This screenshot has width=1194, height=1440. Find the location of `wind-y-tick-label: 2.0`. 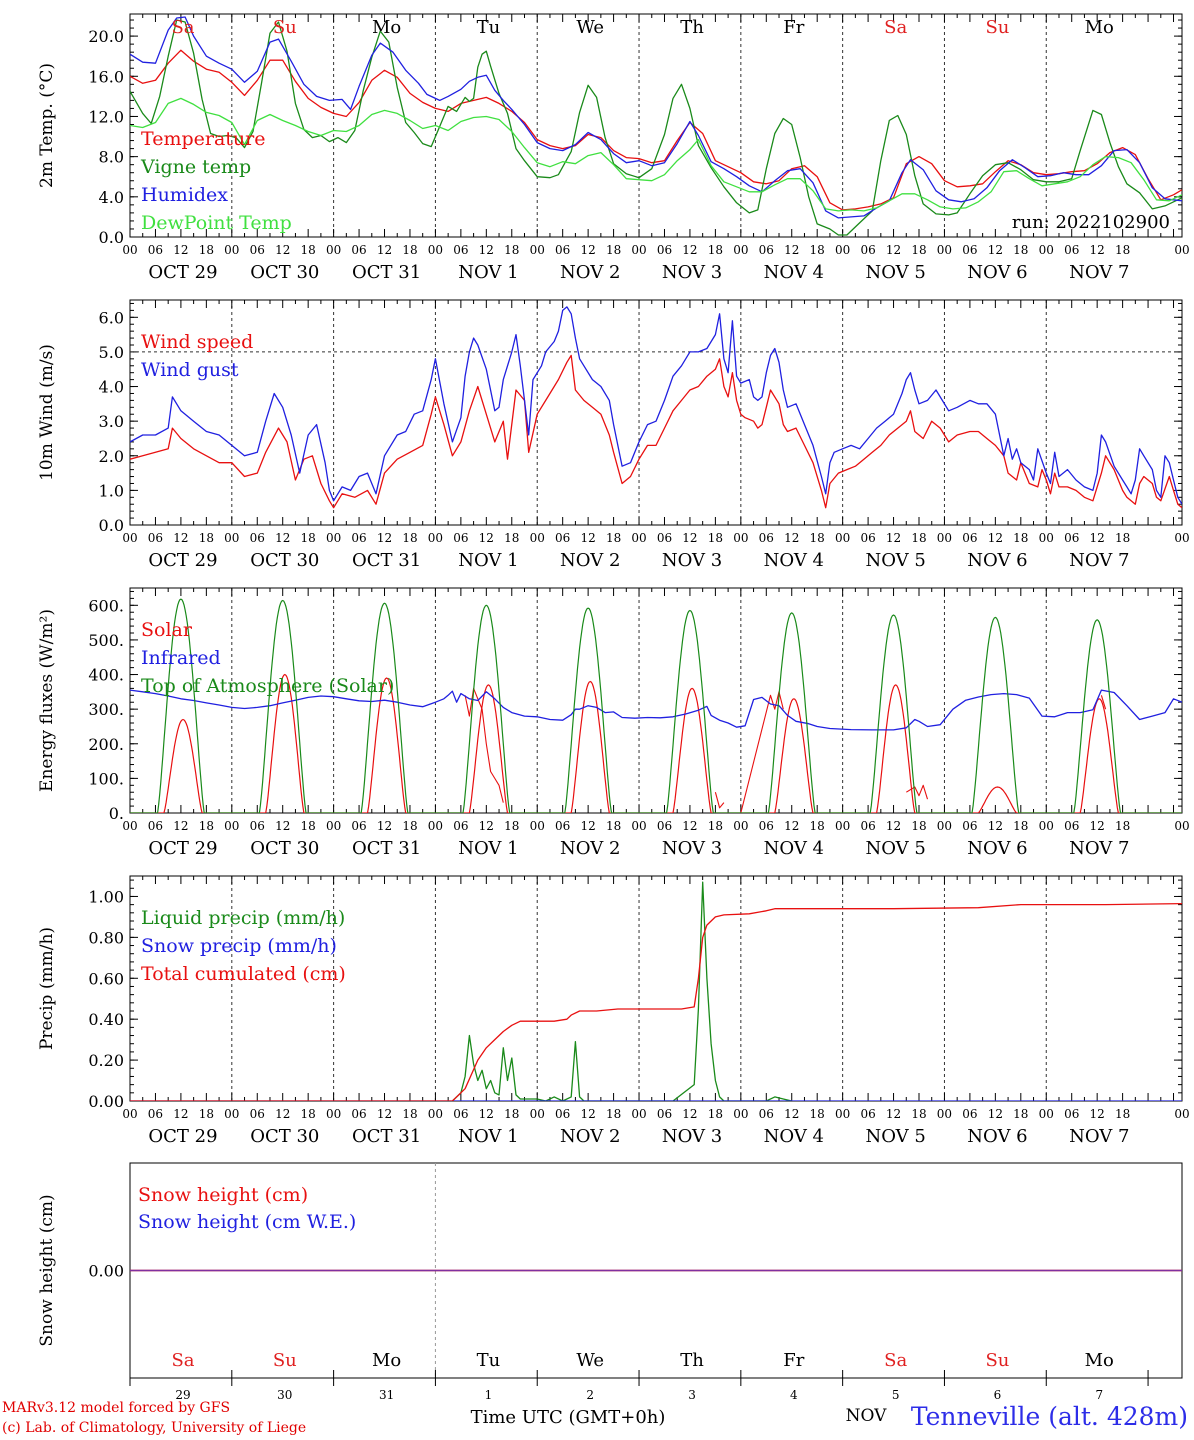

wind-y-tick-label: 2.0 is located at coordinates (111, 456).